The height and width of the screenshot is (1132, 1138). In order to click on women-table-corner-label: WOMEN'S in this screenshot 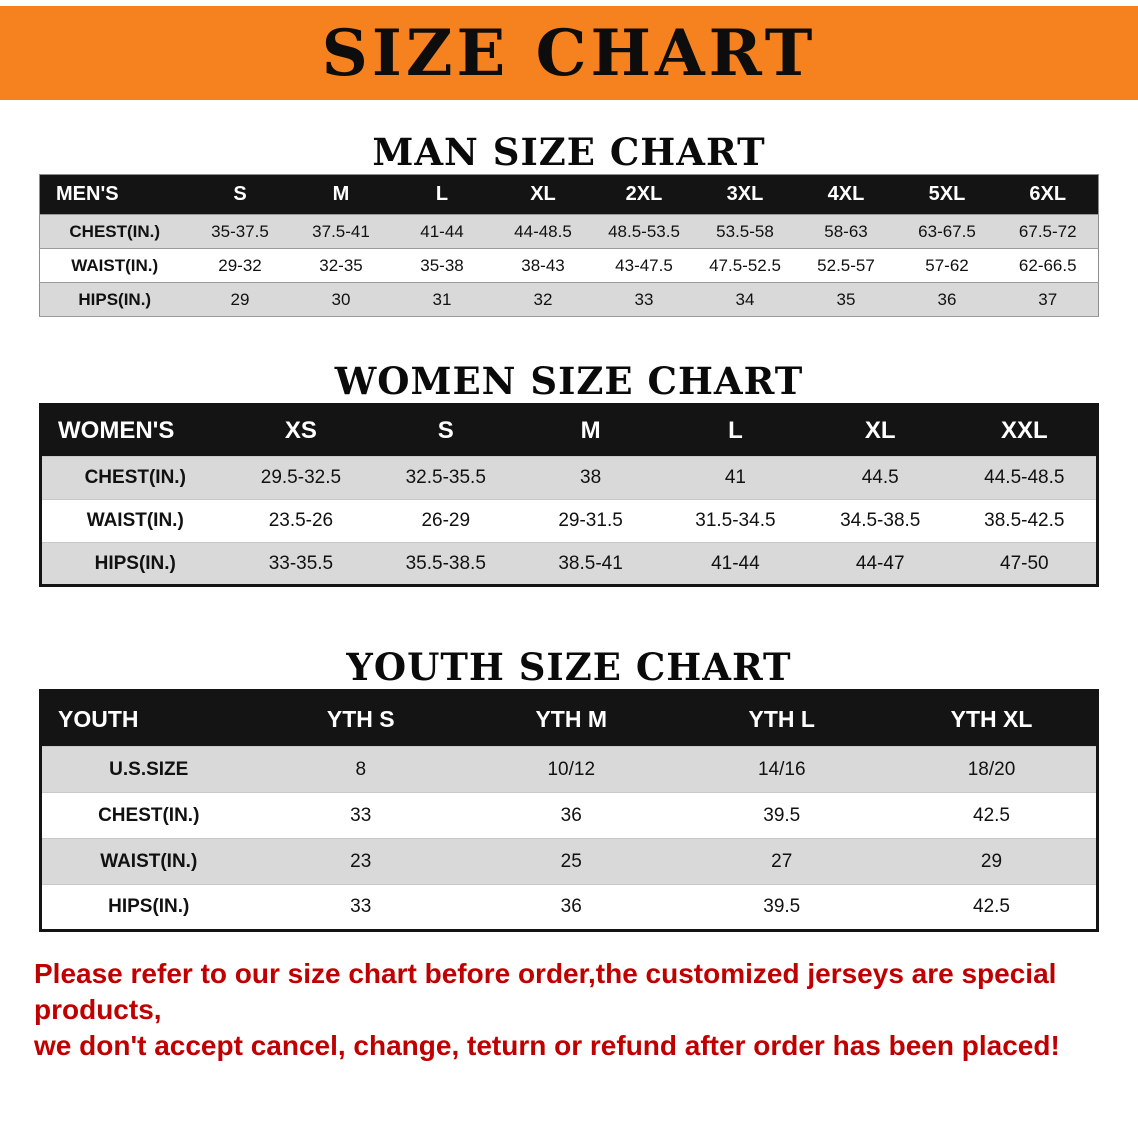, I will do `click(134, 430)`.